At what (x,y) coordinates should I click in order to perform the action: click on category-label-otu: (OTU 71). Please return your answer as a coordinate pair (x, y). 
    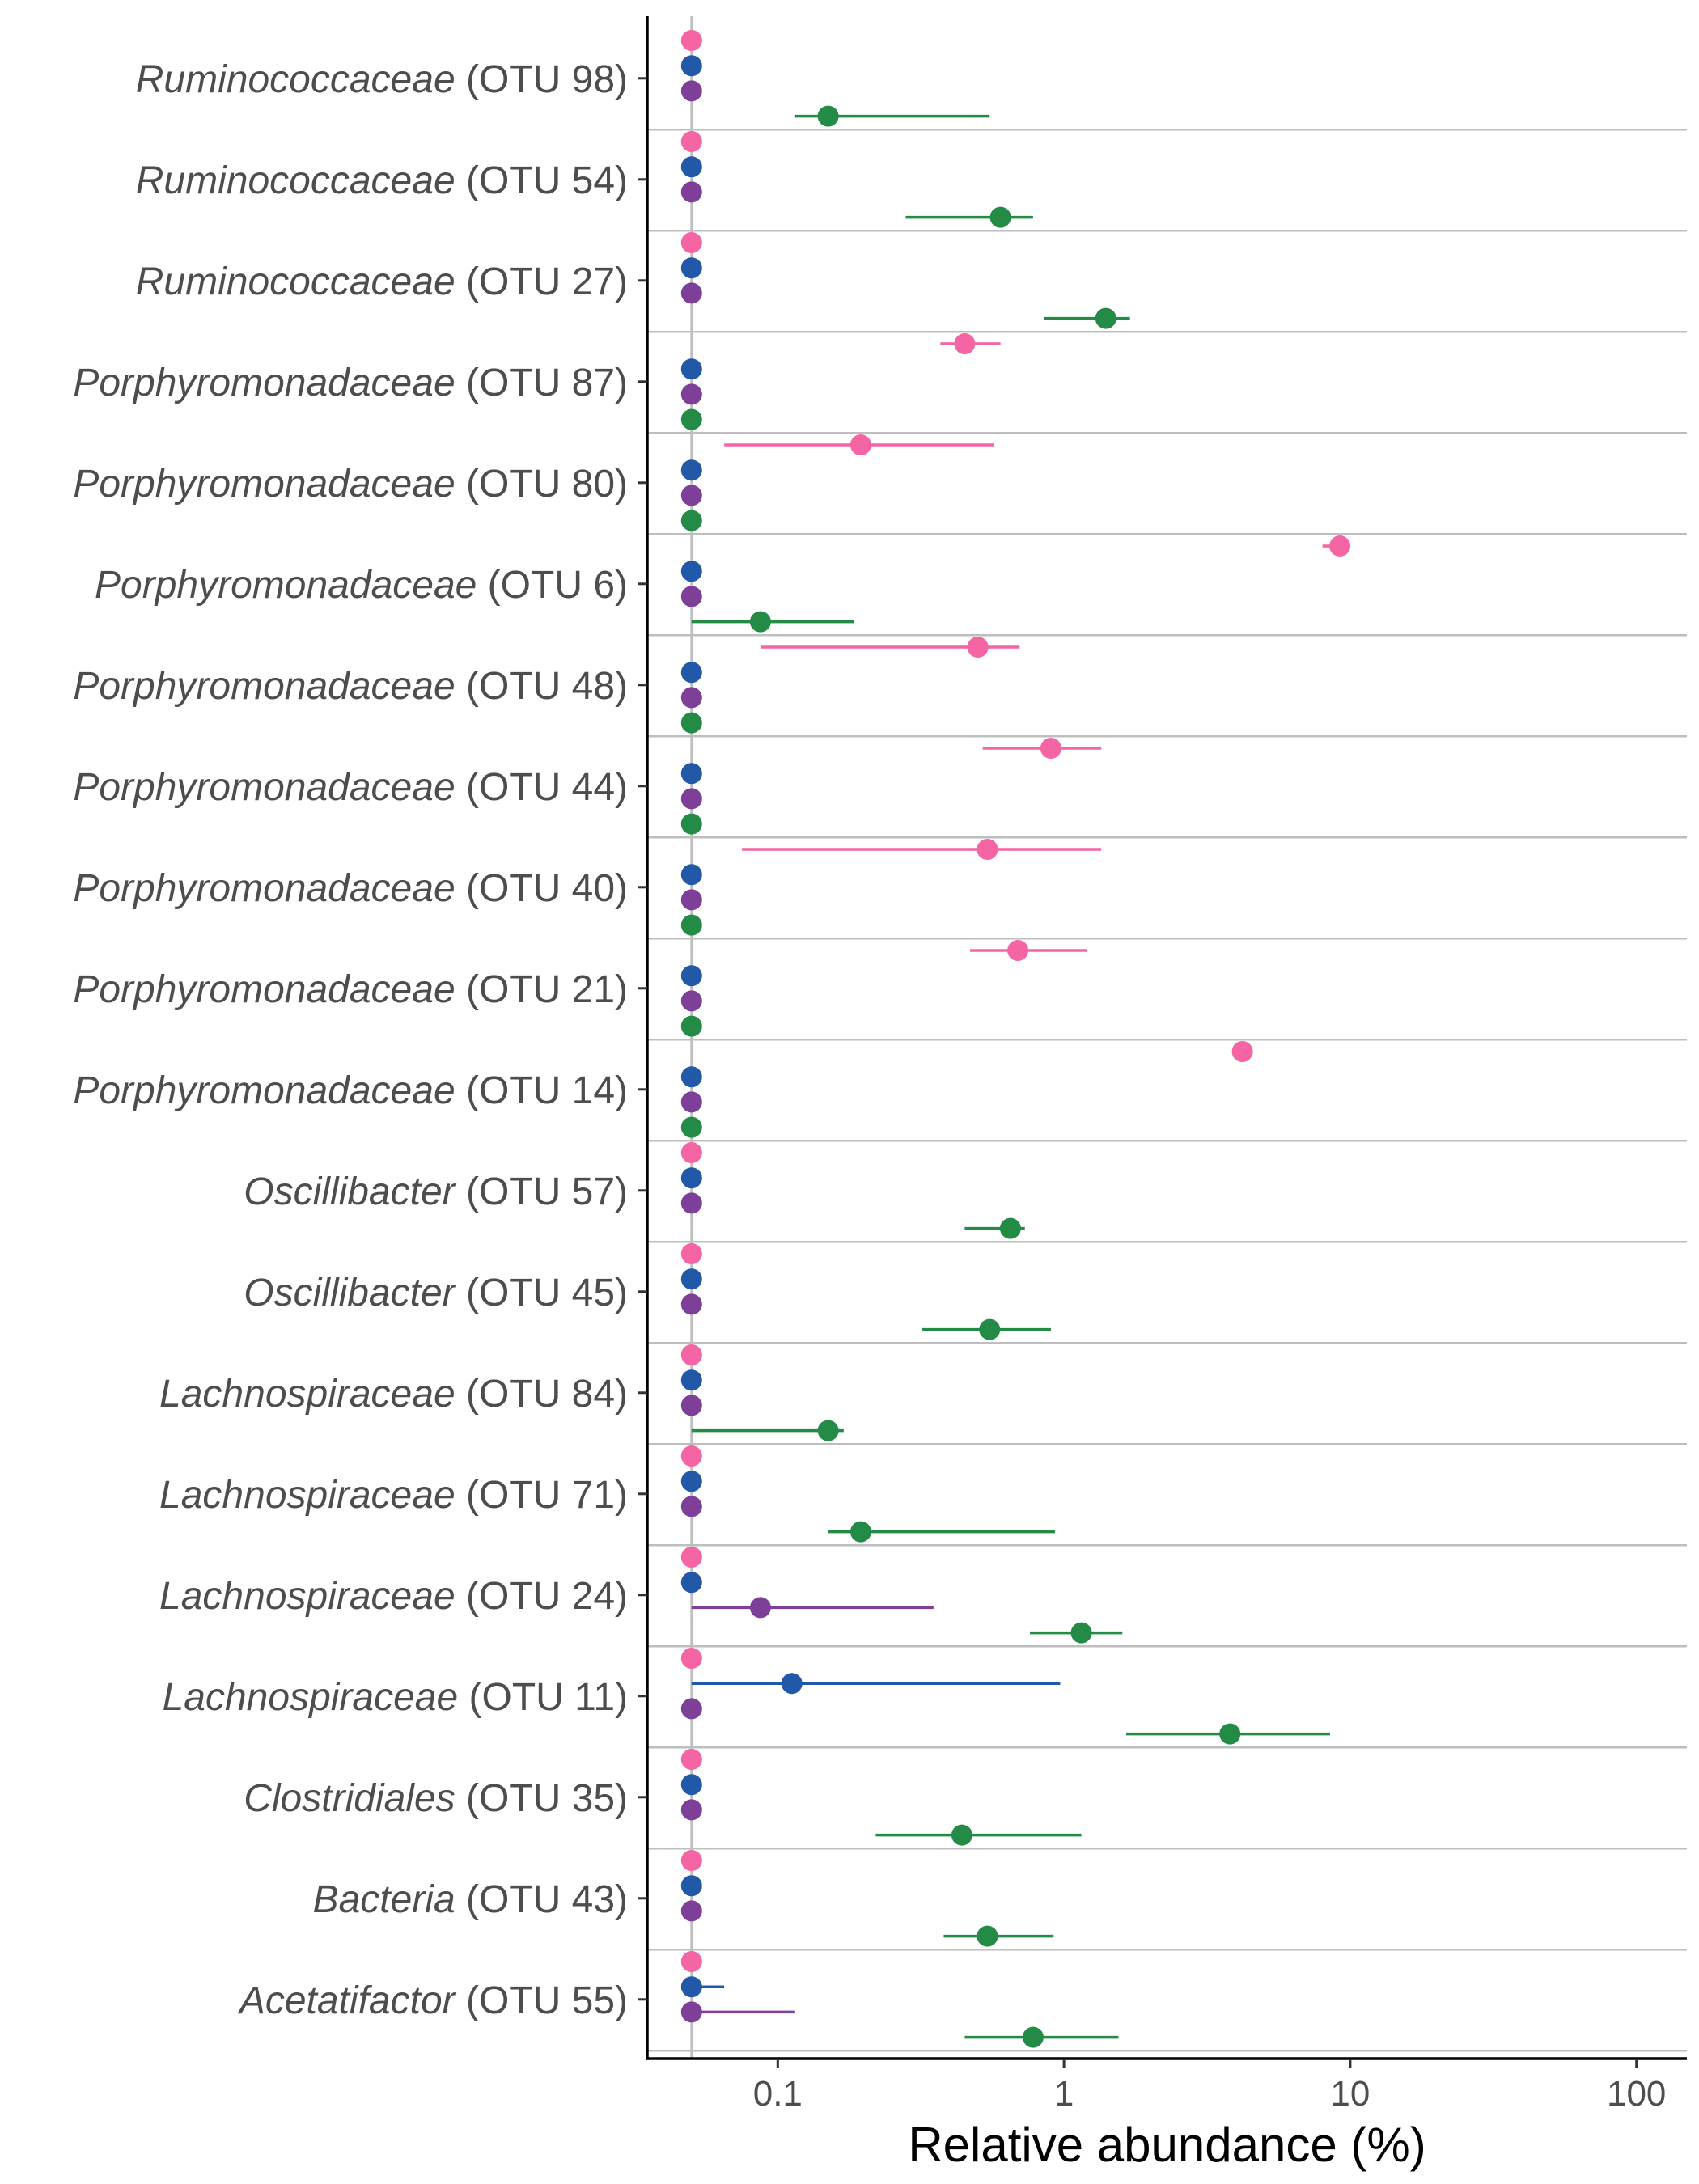
    Looking at the image, I should click on (541, 1496).